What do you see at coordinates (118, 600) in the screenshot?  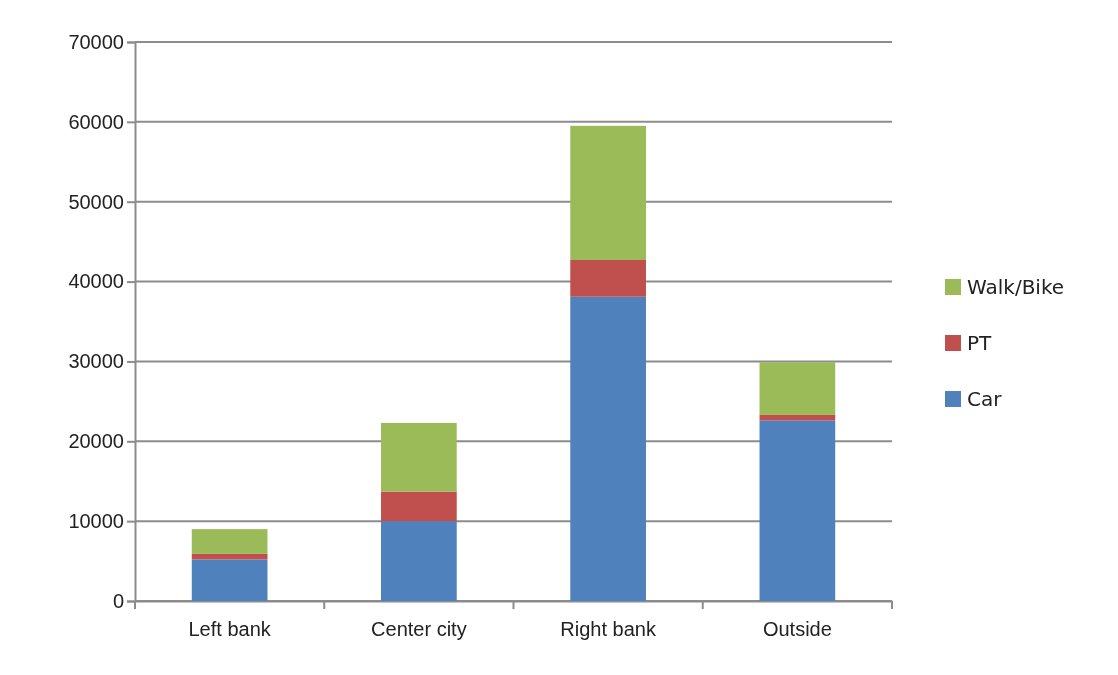 I see `y-tick-label: 0` at bounding box center [118, 600].